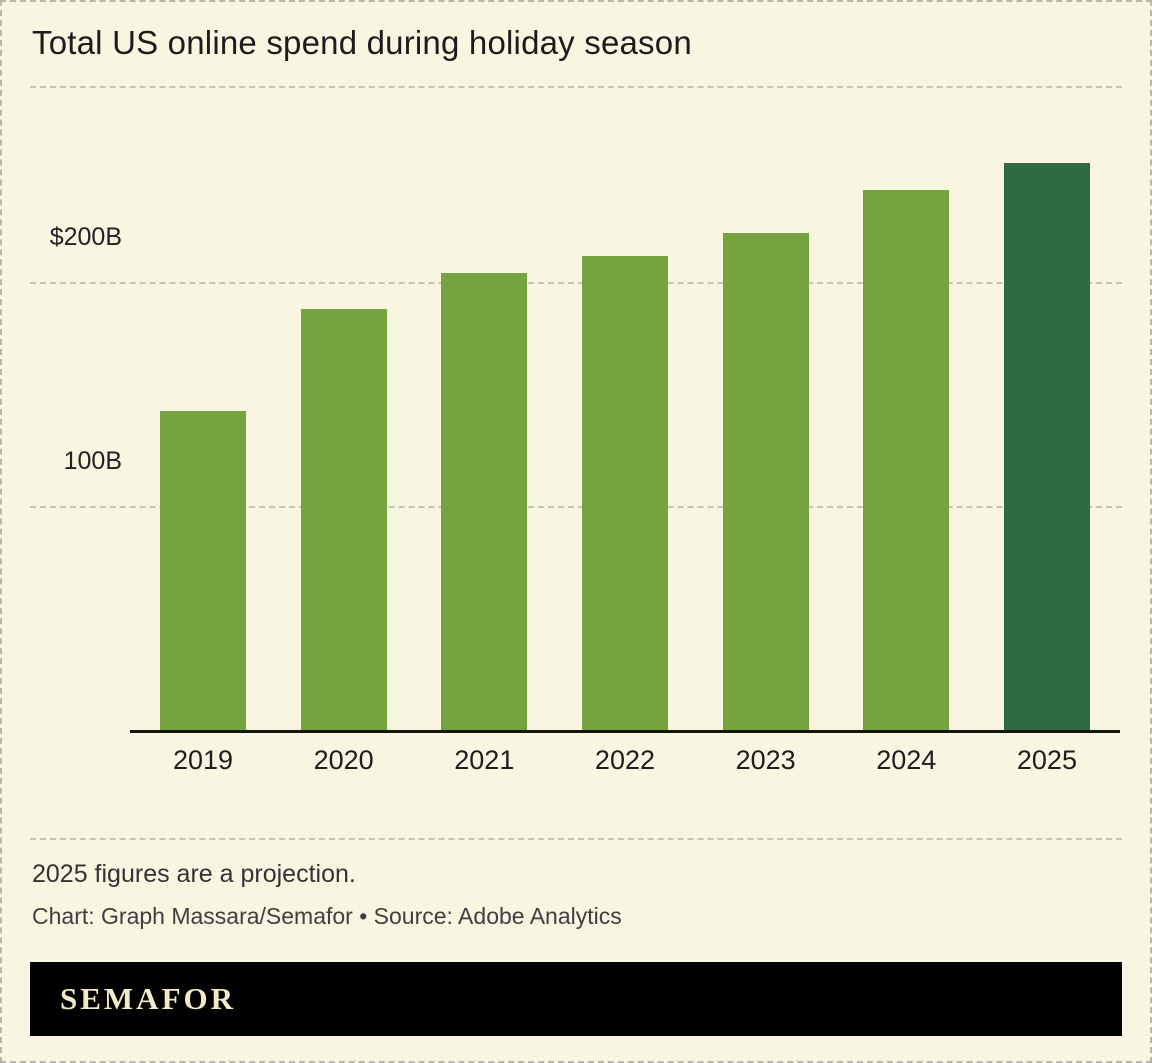 This screenshot has width=1152, height=1063. What do you see at coordinates (194, 874) in the screenshot?
I see `chart-note: 2025 figures are a projection.` at bounding box center [194, 874].